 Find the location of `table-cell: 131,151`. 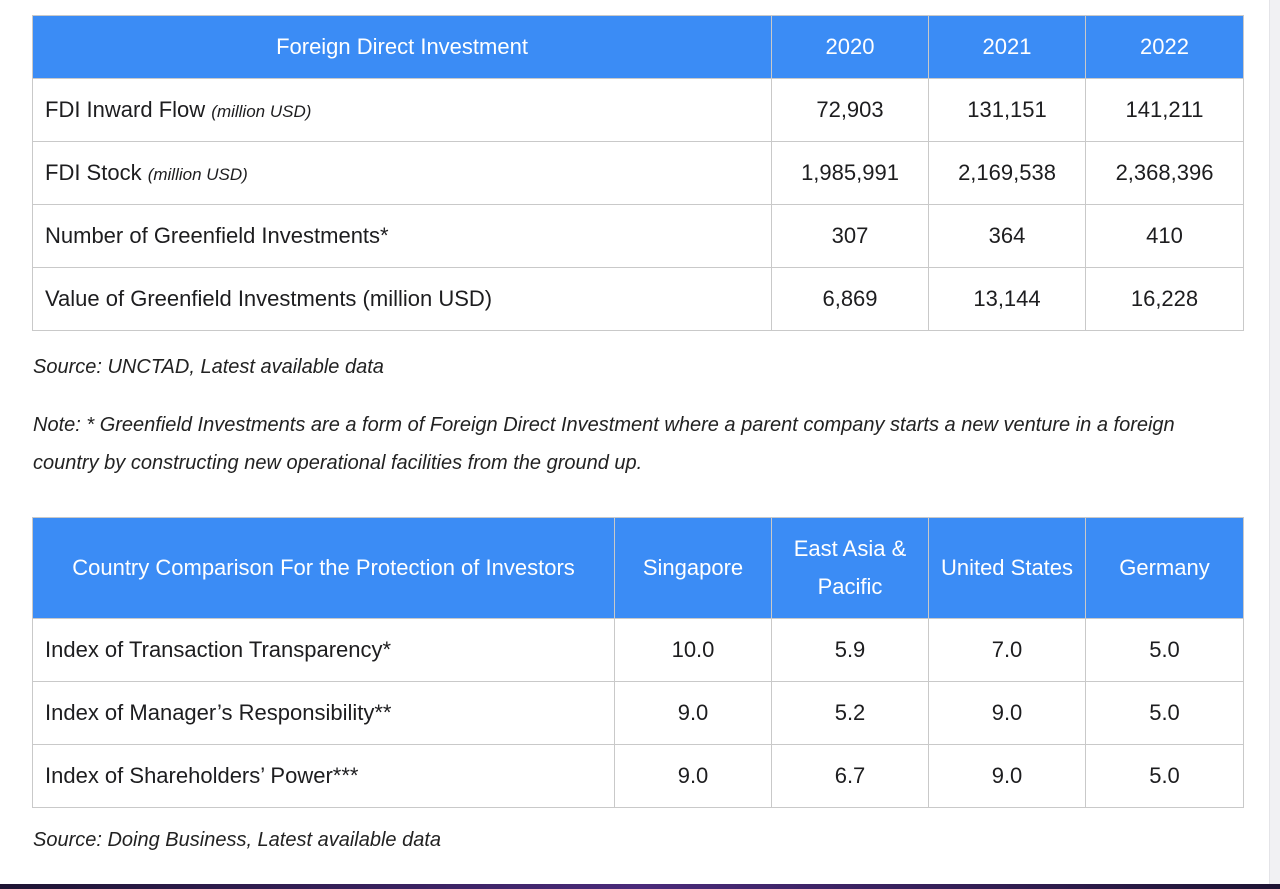

table-cell: 131,151 is located at coordinates (1007, 110).